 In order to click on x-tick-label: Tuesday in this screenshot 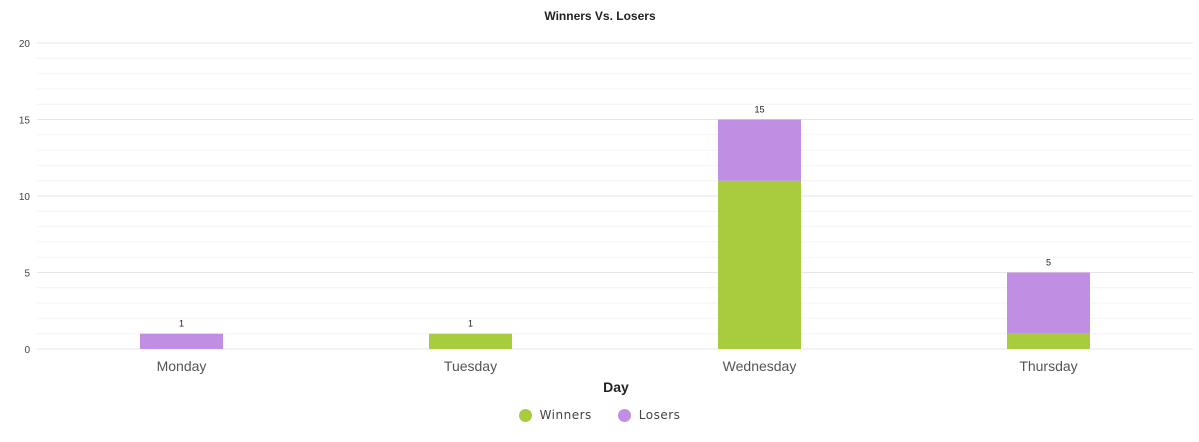, I will do `click(470, 366)`.